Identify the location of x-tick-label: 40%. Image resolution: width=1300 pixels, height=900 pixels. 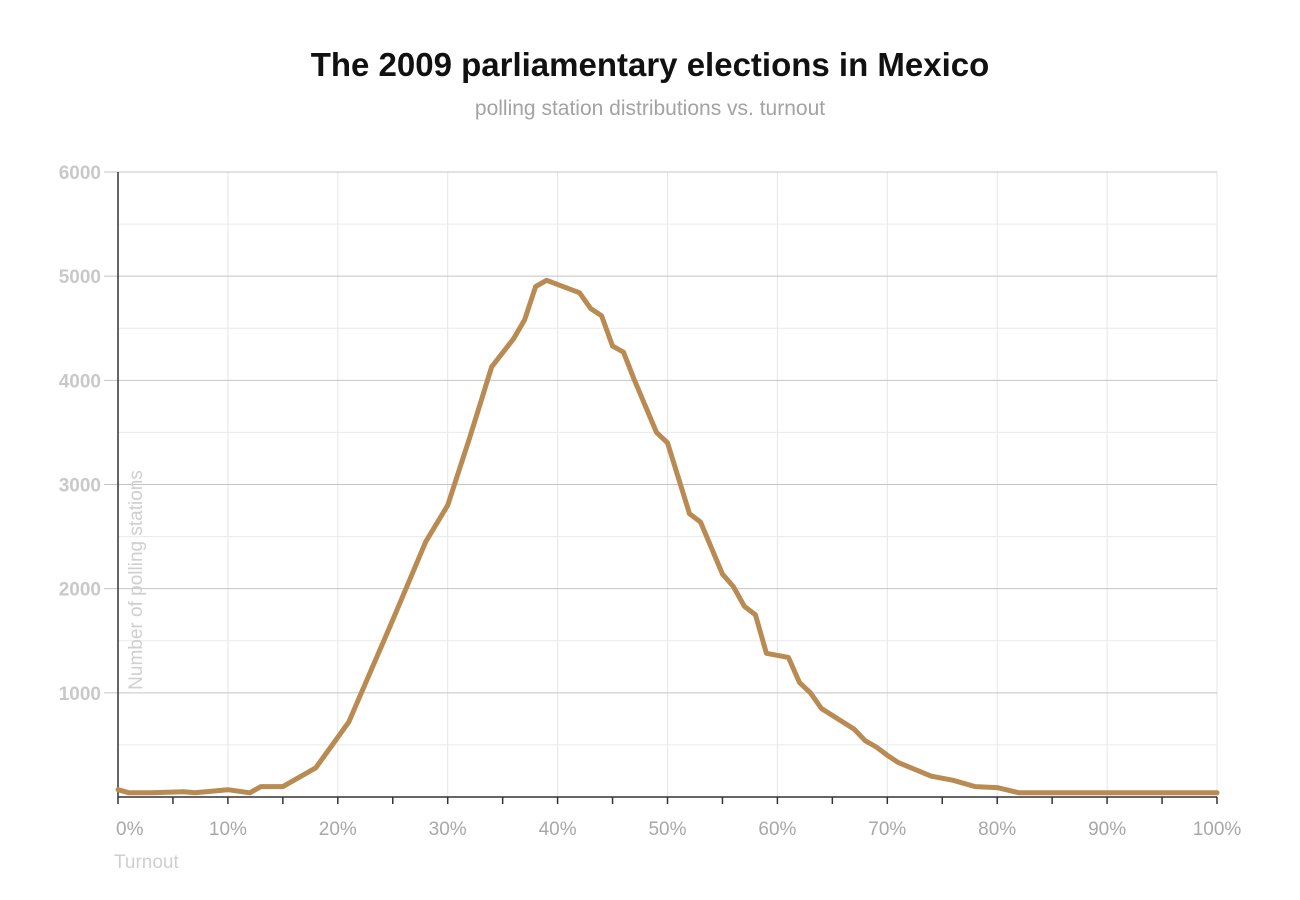
(558, 829).